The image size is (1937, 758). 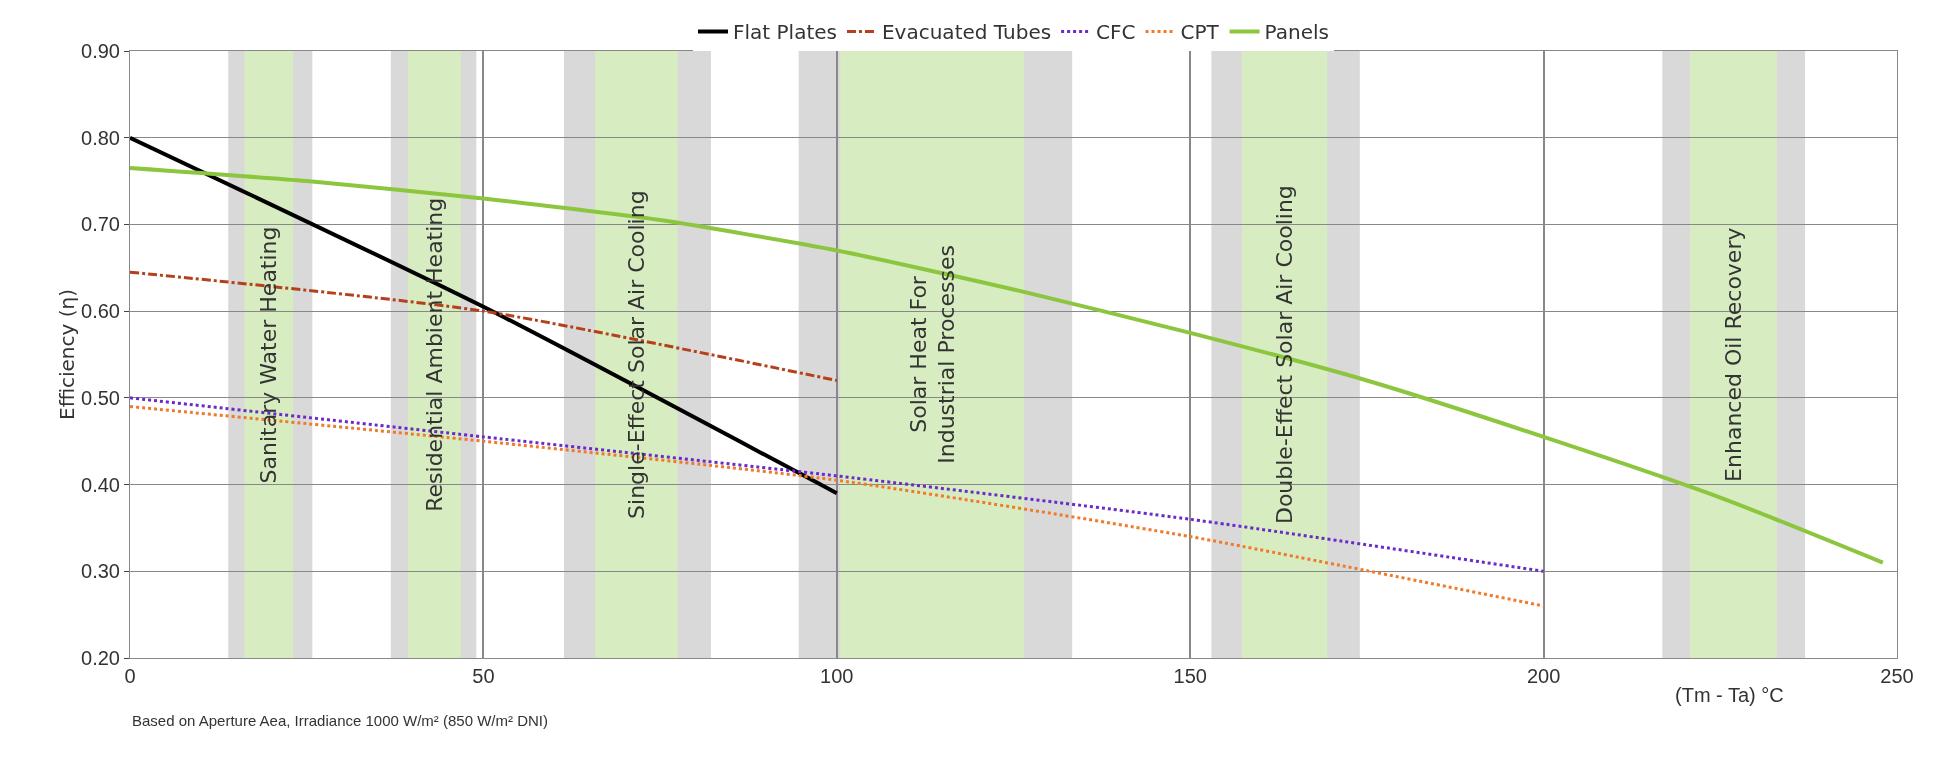 What do you see at coordinates (100, 137) in the screenshot?
I see `y-tick-label: 0.80` at bounding box center [100, 137].